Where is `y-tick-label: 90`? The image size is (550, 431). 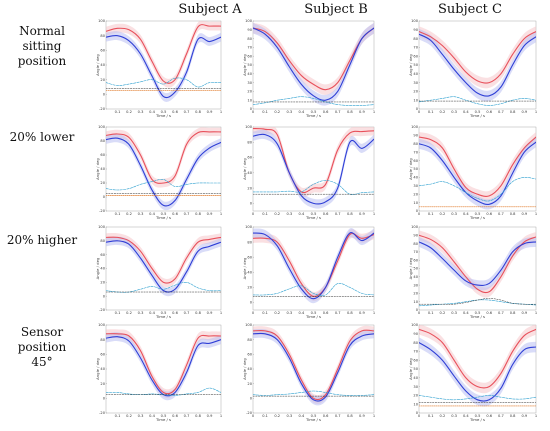
y-tick-label: 90 is located at coordinates (415, 236).